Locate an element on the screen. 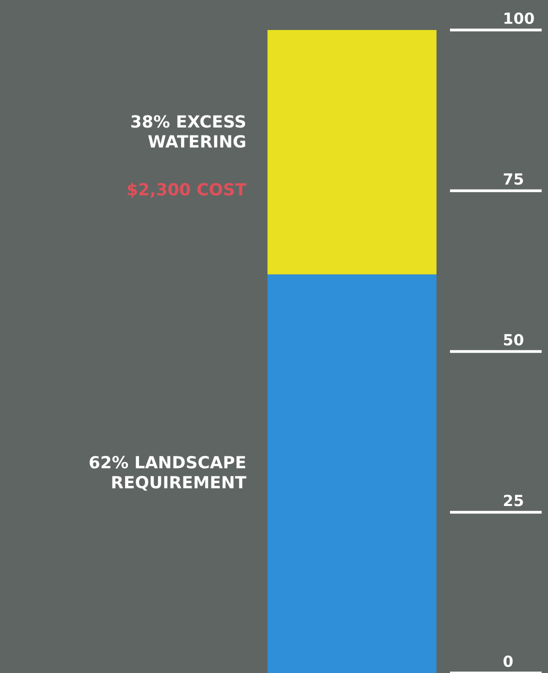 The width and height of the screenshot is (548, 673). y-tick-label: 0 is located at coordinates (508, 661).